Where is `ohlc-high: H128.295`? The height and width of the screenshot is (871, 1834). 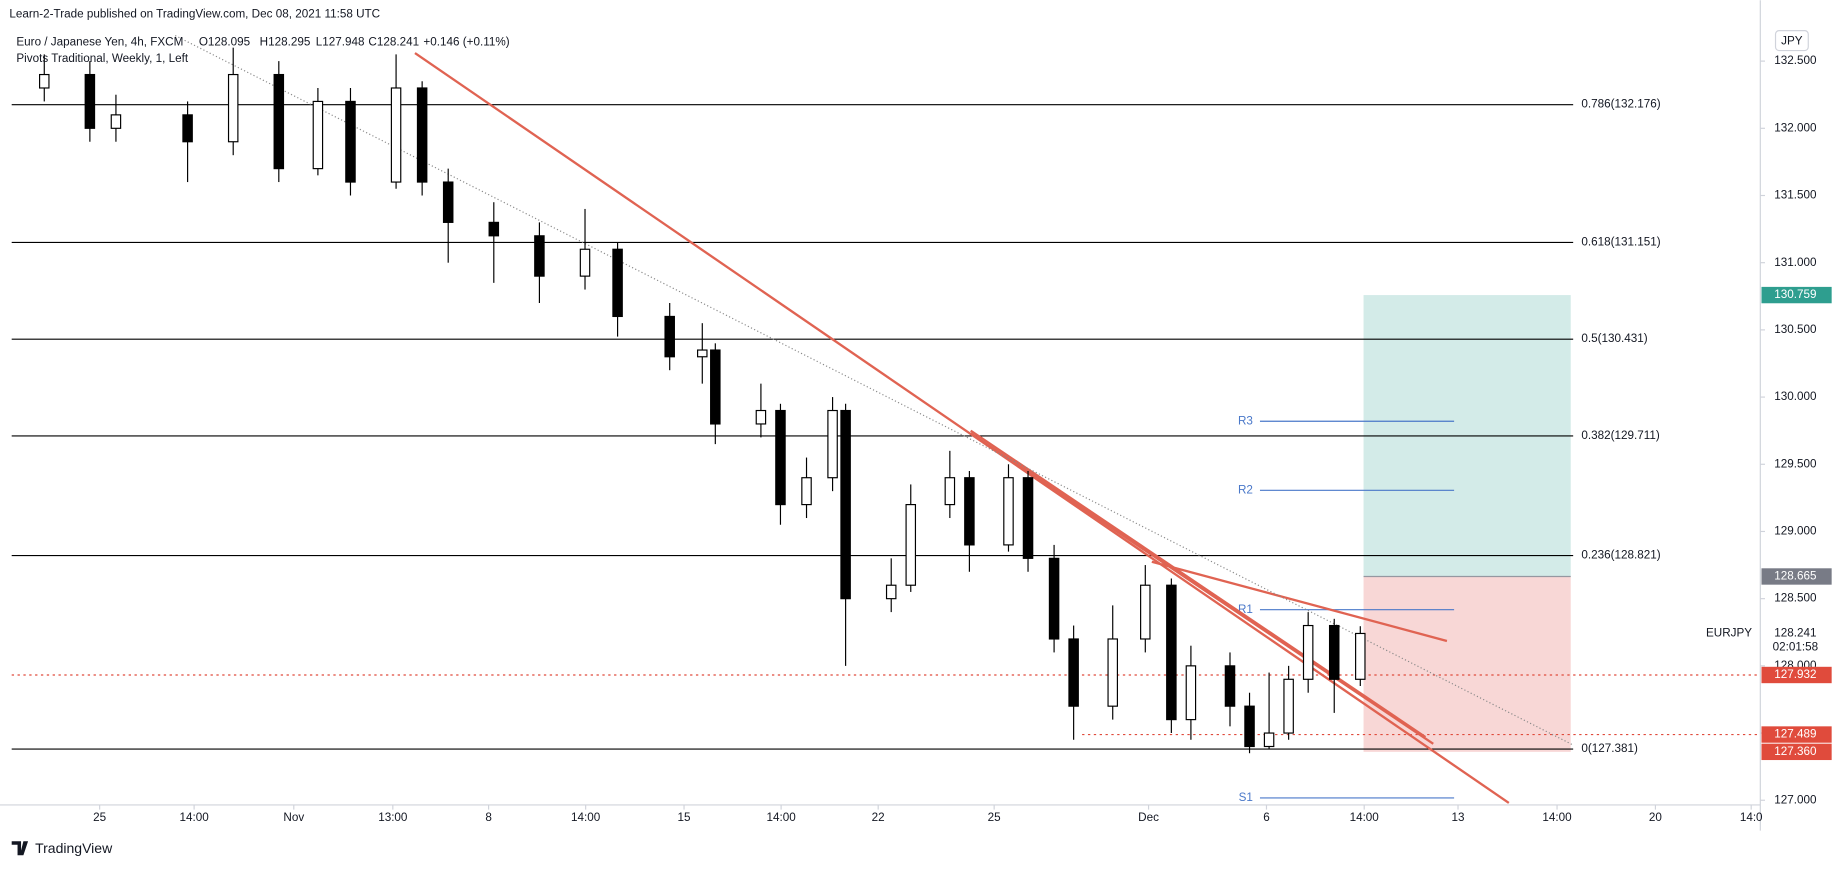 ohlc-high: H128.295 is located at coordinates (285, 41).